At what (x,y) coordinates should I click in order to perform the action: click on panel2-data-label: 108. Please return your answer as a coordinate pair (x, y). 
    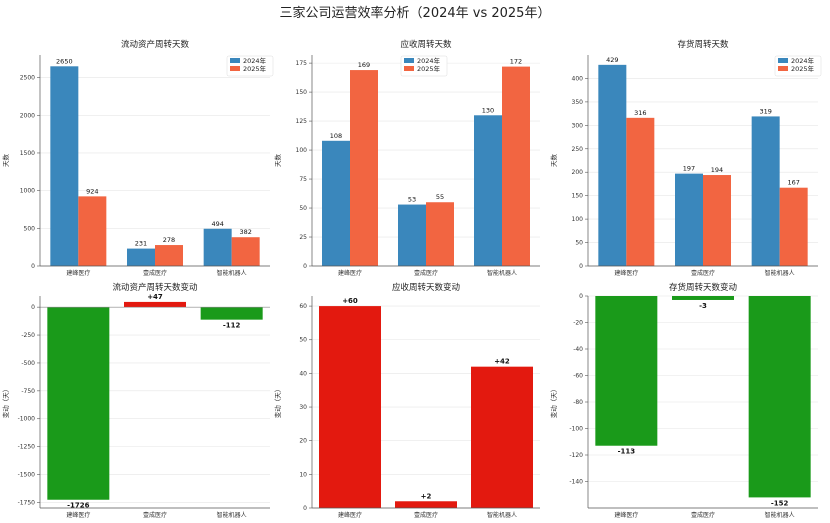
    Looking at the image, I should click on (336, 136).